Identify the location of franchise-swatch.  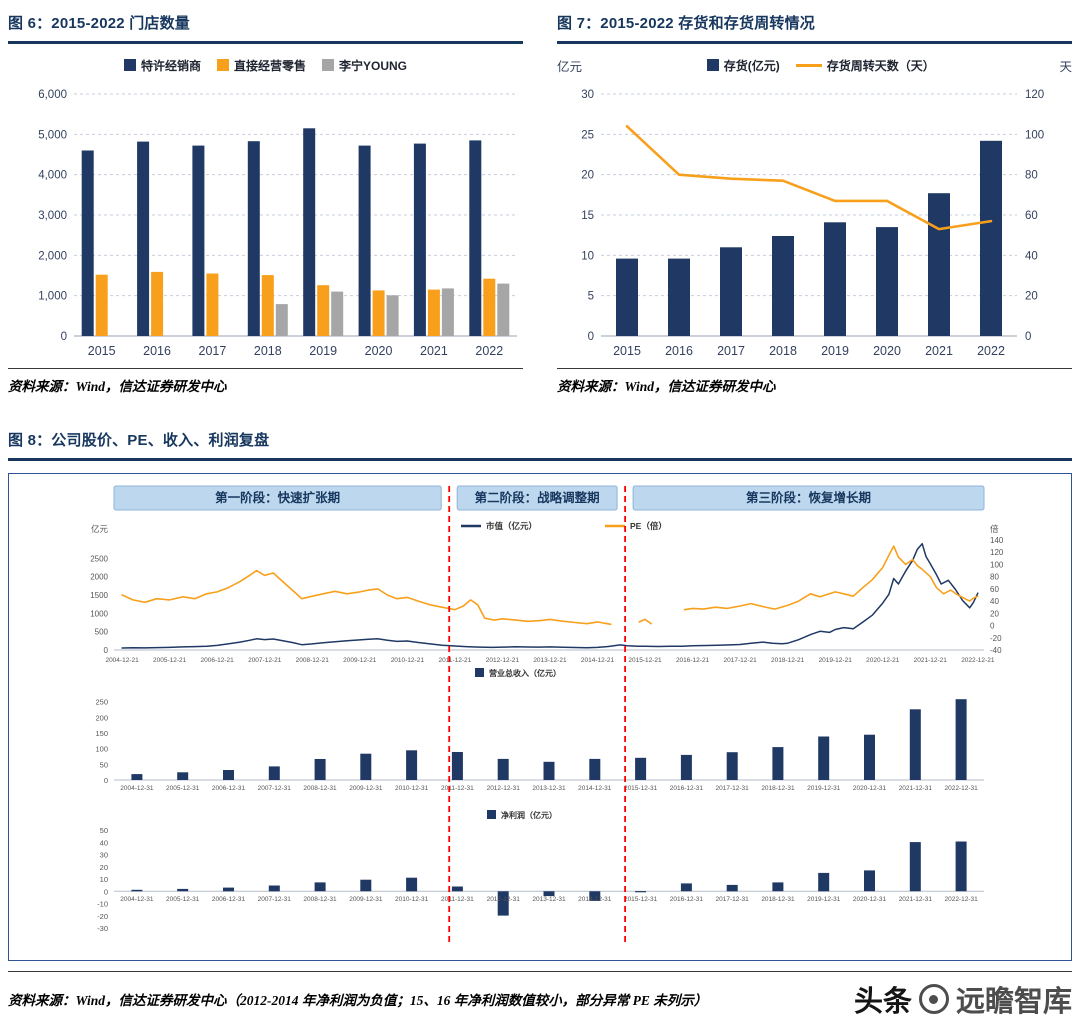
(129, 65).